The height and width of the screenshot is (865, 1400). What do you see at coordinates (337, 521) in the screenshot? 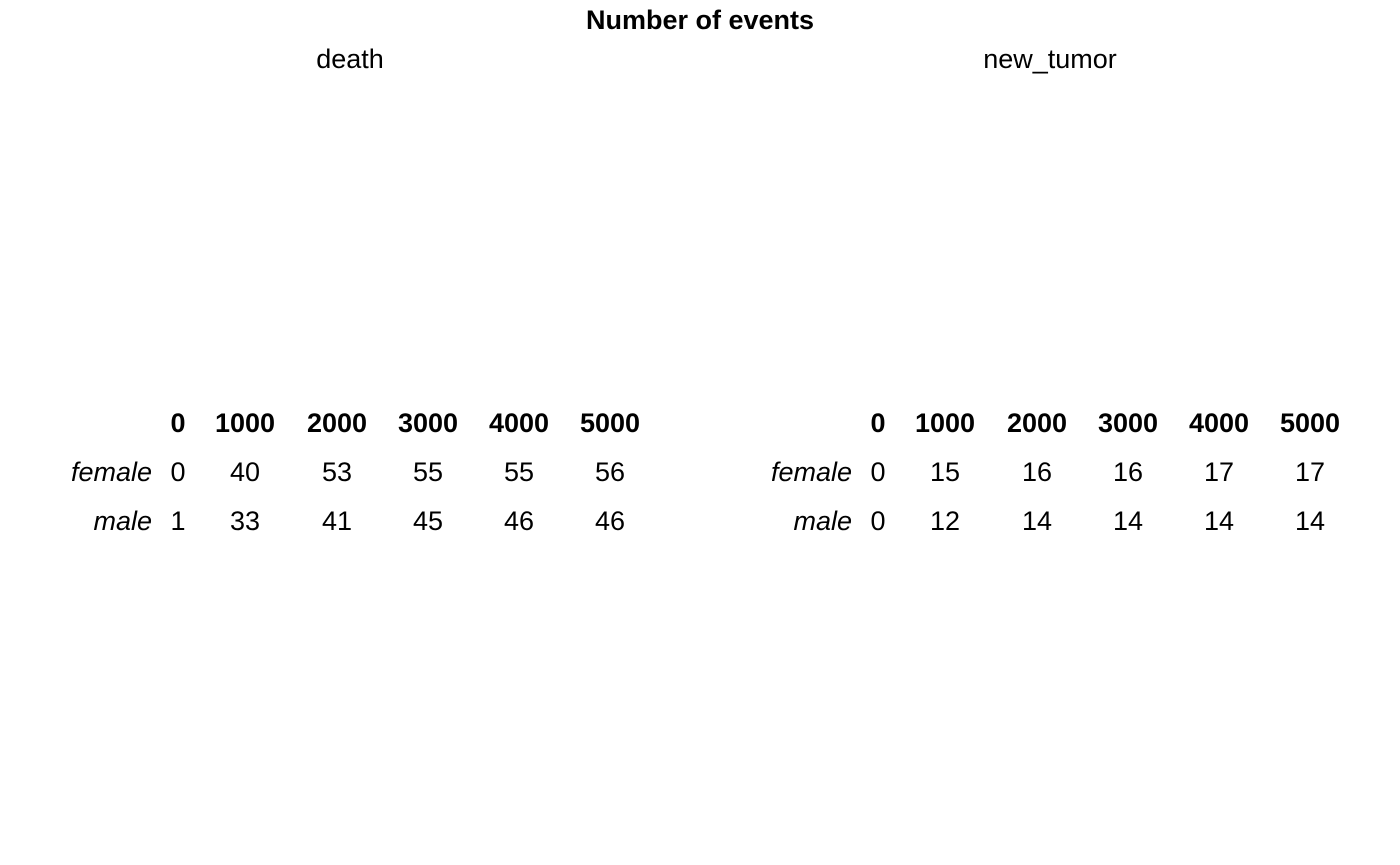
I see `table-cell: 41` at bounding box center [337, 521].